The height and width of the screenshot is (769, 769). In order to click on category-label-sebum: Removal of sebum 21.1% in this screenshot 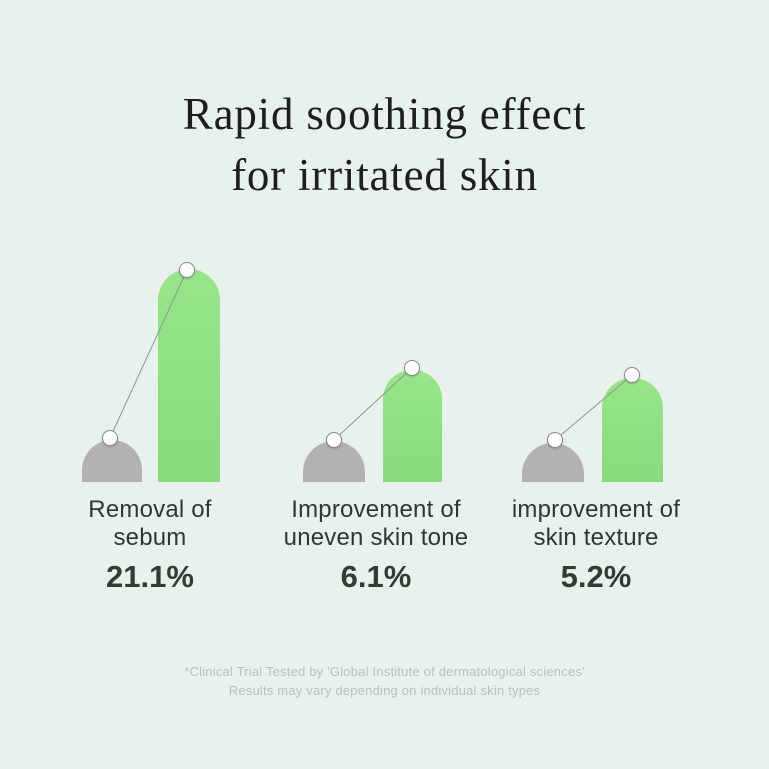, I will do `click(150, 545)`.